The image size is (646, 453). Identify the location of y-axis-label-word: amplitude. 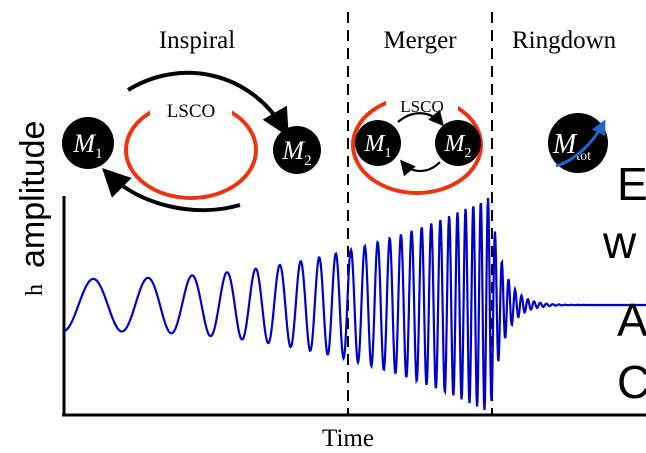
(33, 194).